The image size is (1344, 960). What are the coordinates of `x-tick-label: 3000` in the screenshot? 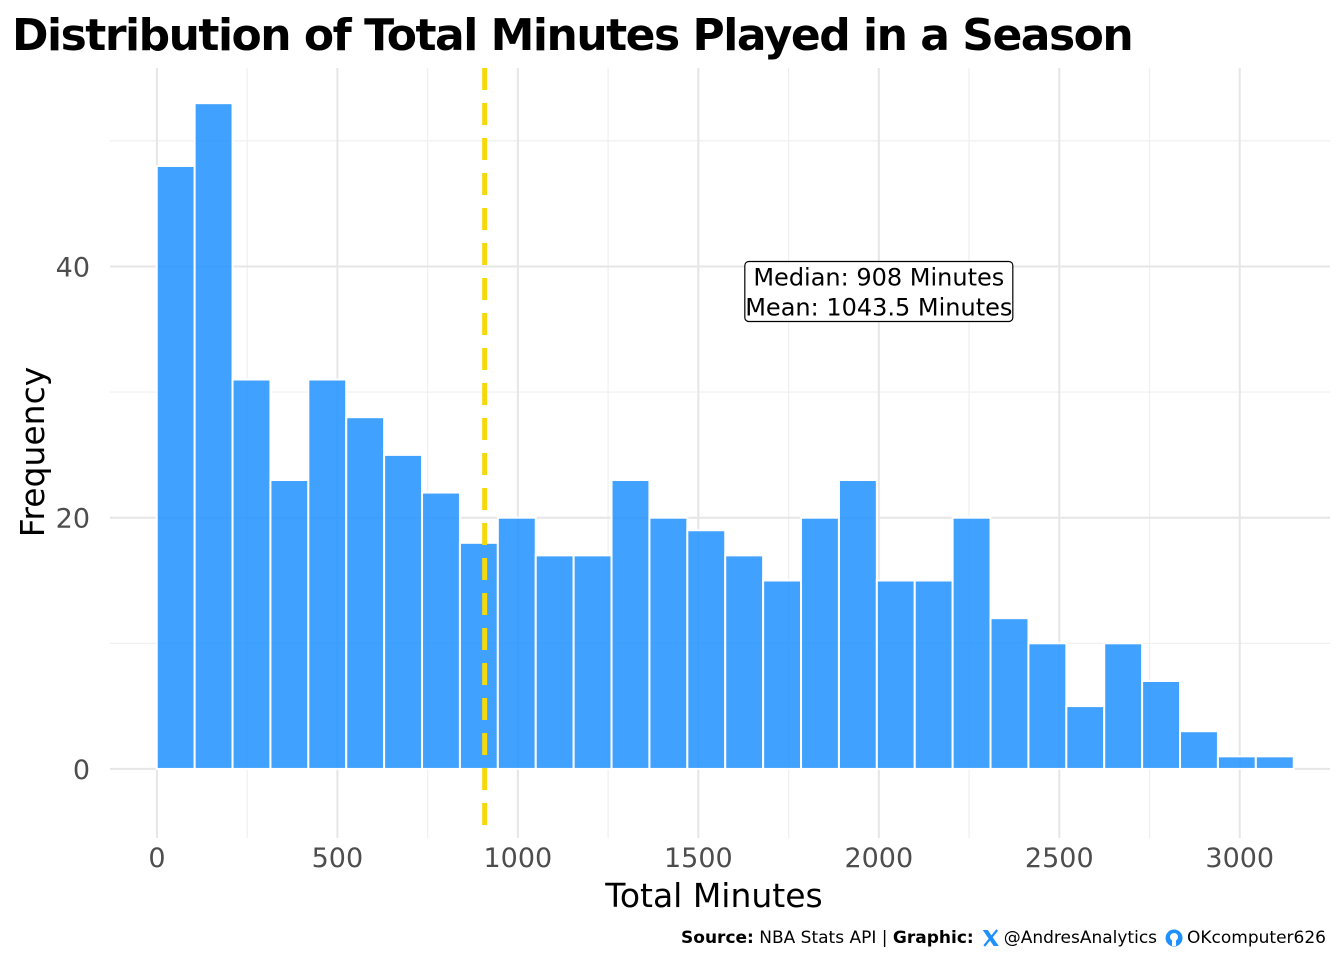 It's located at (1239, 858).